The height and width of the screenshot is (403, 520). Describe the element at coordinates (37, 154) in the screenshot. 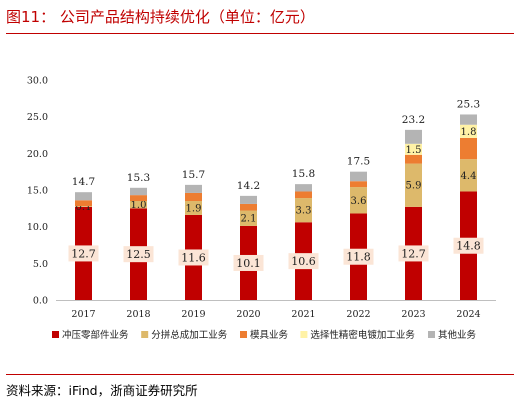

I see `y-tick-label: 20.0` at that location.